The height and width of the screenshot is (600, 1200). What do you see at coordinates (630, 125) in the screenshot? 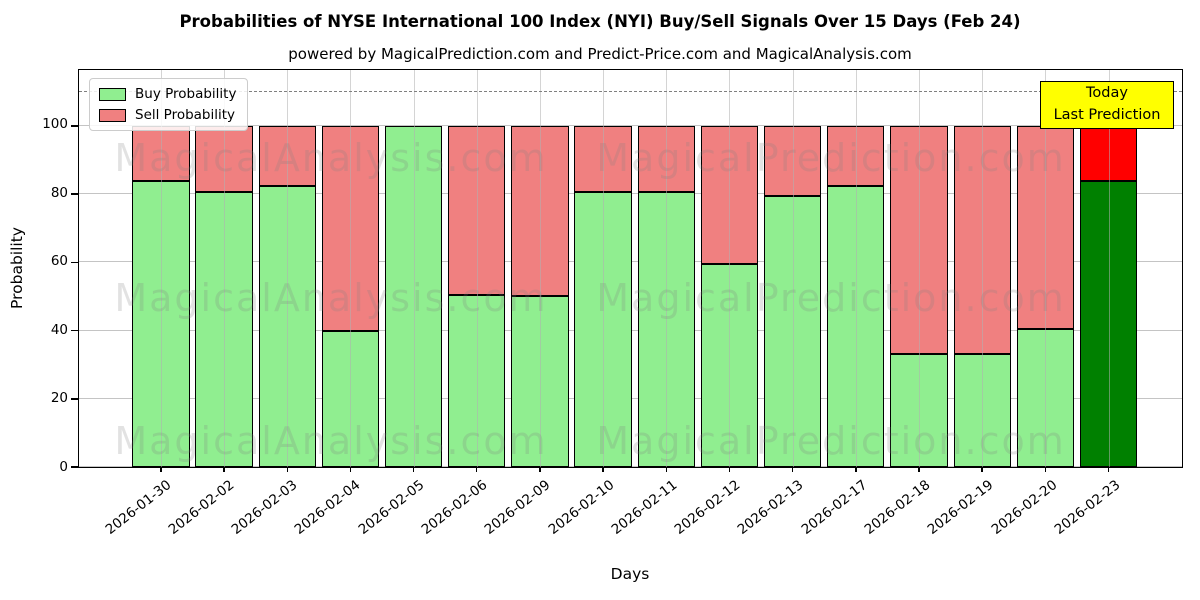
I see `h-gridline` at bounding box center [630, 125].